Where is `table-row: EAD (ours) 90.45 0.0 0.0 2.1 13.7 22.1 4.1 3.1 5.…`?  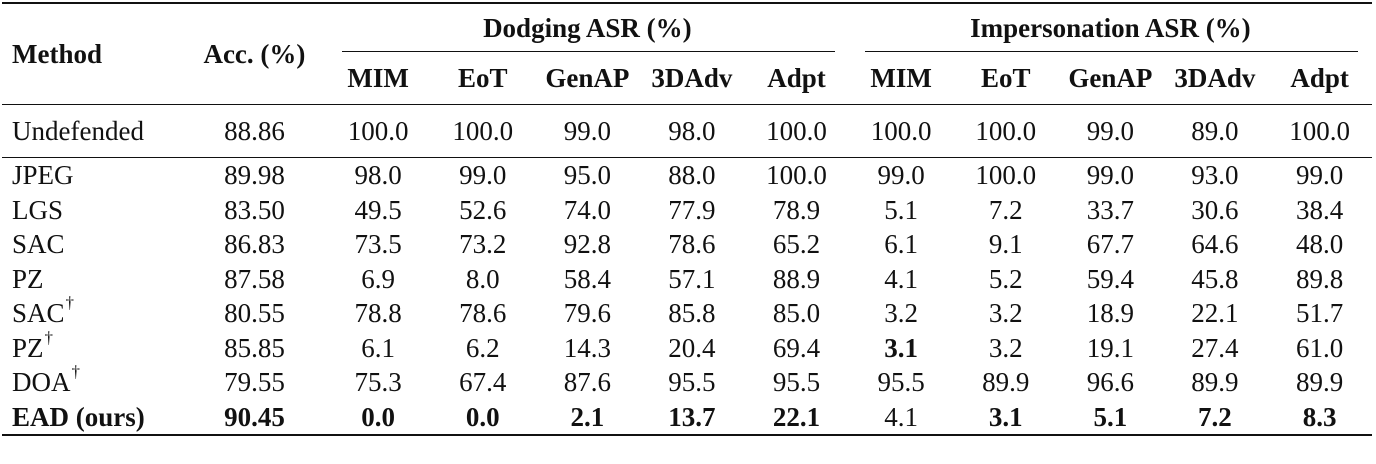
table-row: EAD (ours) 90.45 0.0 0.0 2.1 13.7 22.1 4.1 3.1 5.… is located at coordinates (687, 417).